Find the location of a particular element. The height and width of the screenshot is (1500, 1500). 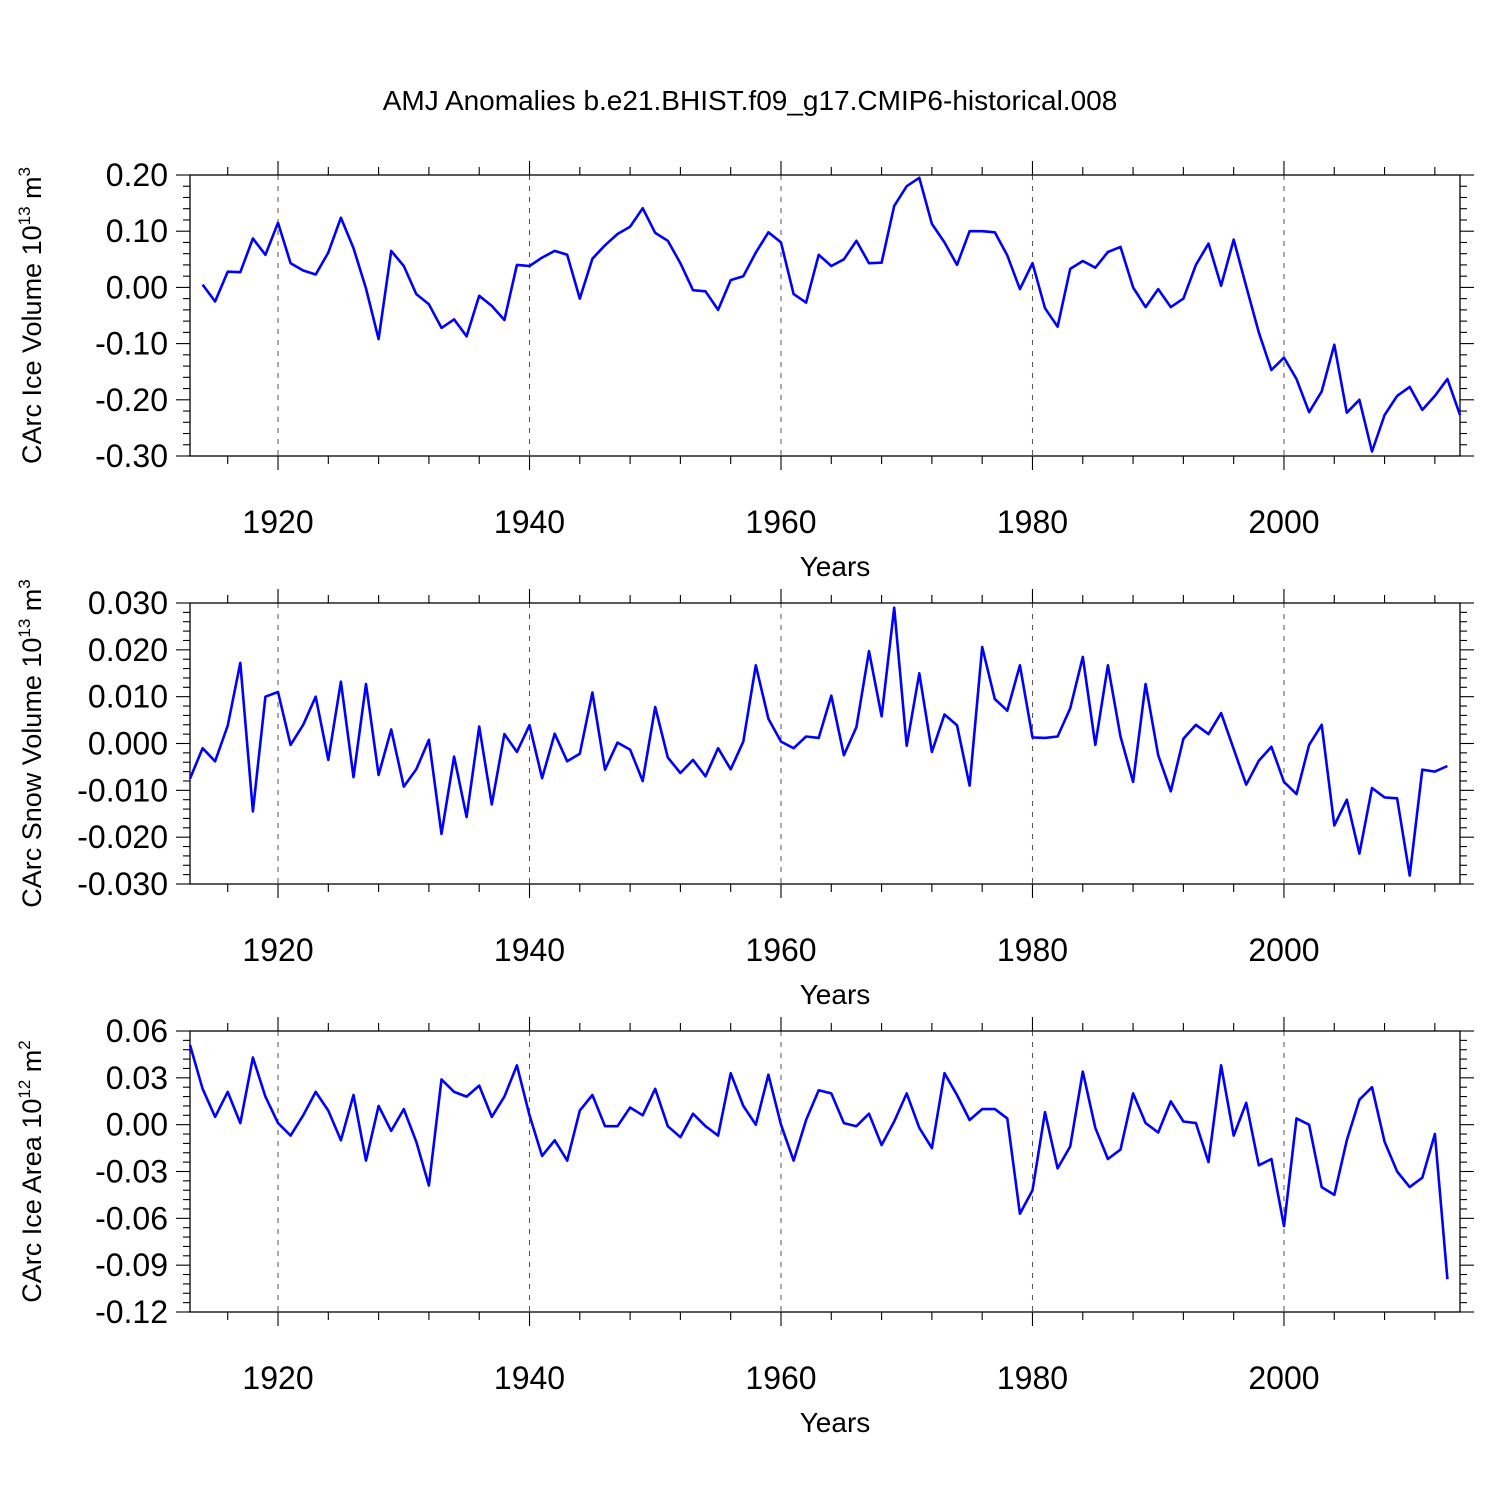

series-line is located at coordinates (818, 1162).